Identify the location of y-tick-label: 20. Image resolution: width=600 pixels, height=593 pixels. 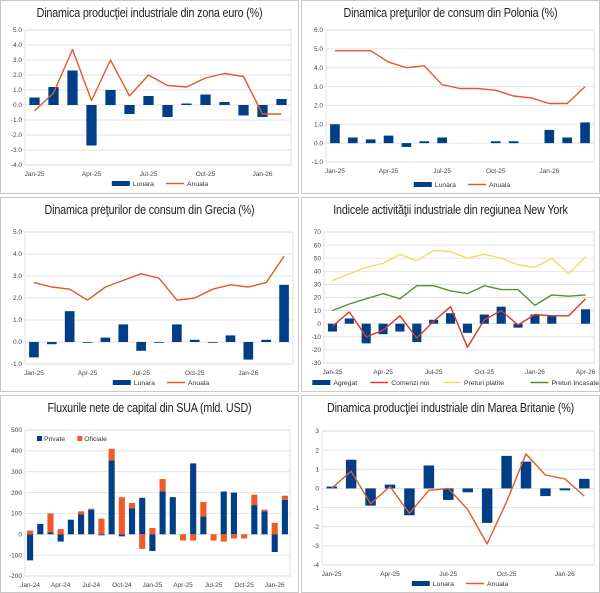
(318, 298).